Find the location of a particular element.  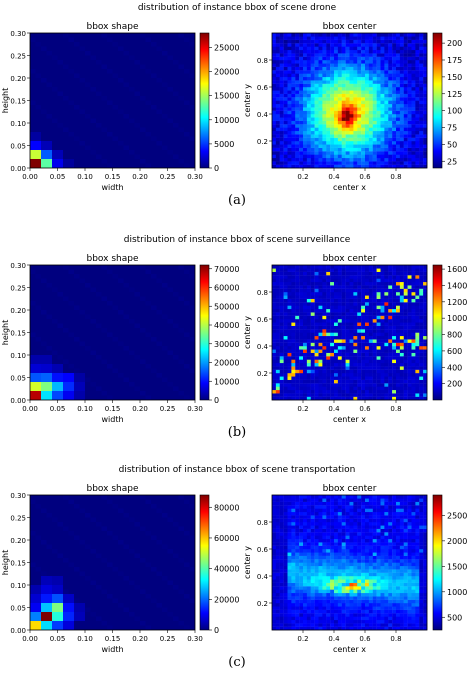

y-tick-label: 0.4 is located at coordinates (263, 115).